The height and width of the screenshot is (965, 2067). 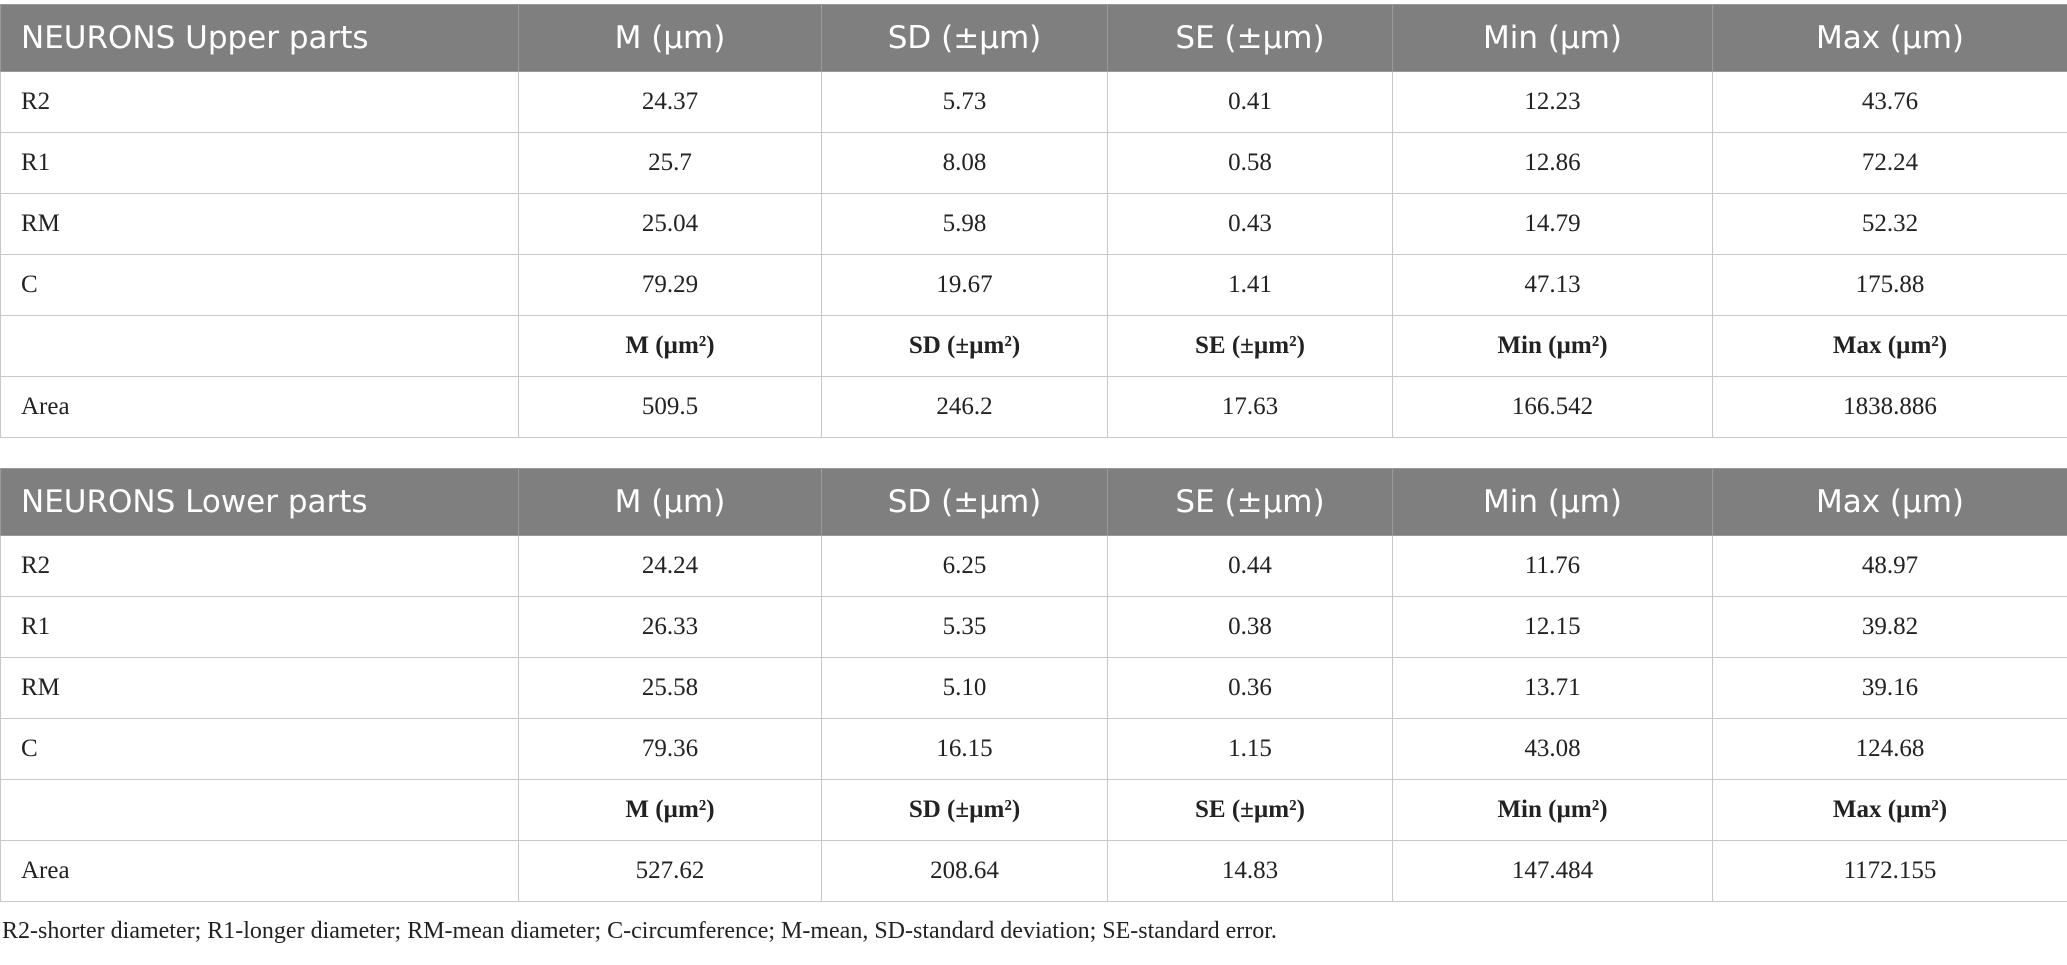 What do you see at coordinates (1250, 285) in the screenshot?
I see `cell: 1.41` at bounding box center [1250, 285].